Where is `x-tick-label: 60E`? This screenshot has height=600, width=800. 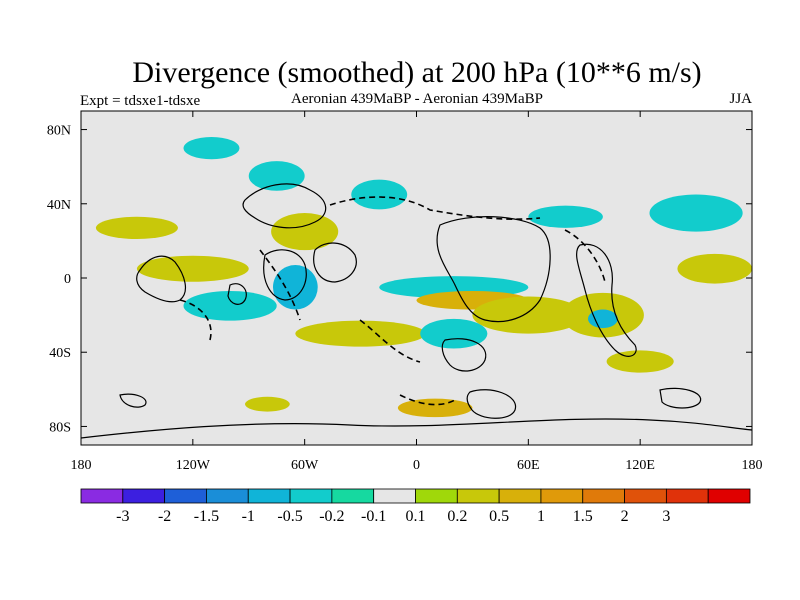 x-tick-label: 60E is located at coordinates (528, 465).